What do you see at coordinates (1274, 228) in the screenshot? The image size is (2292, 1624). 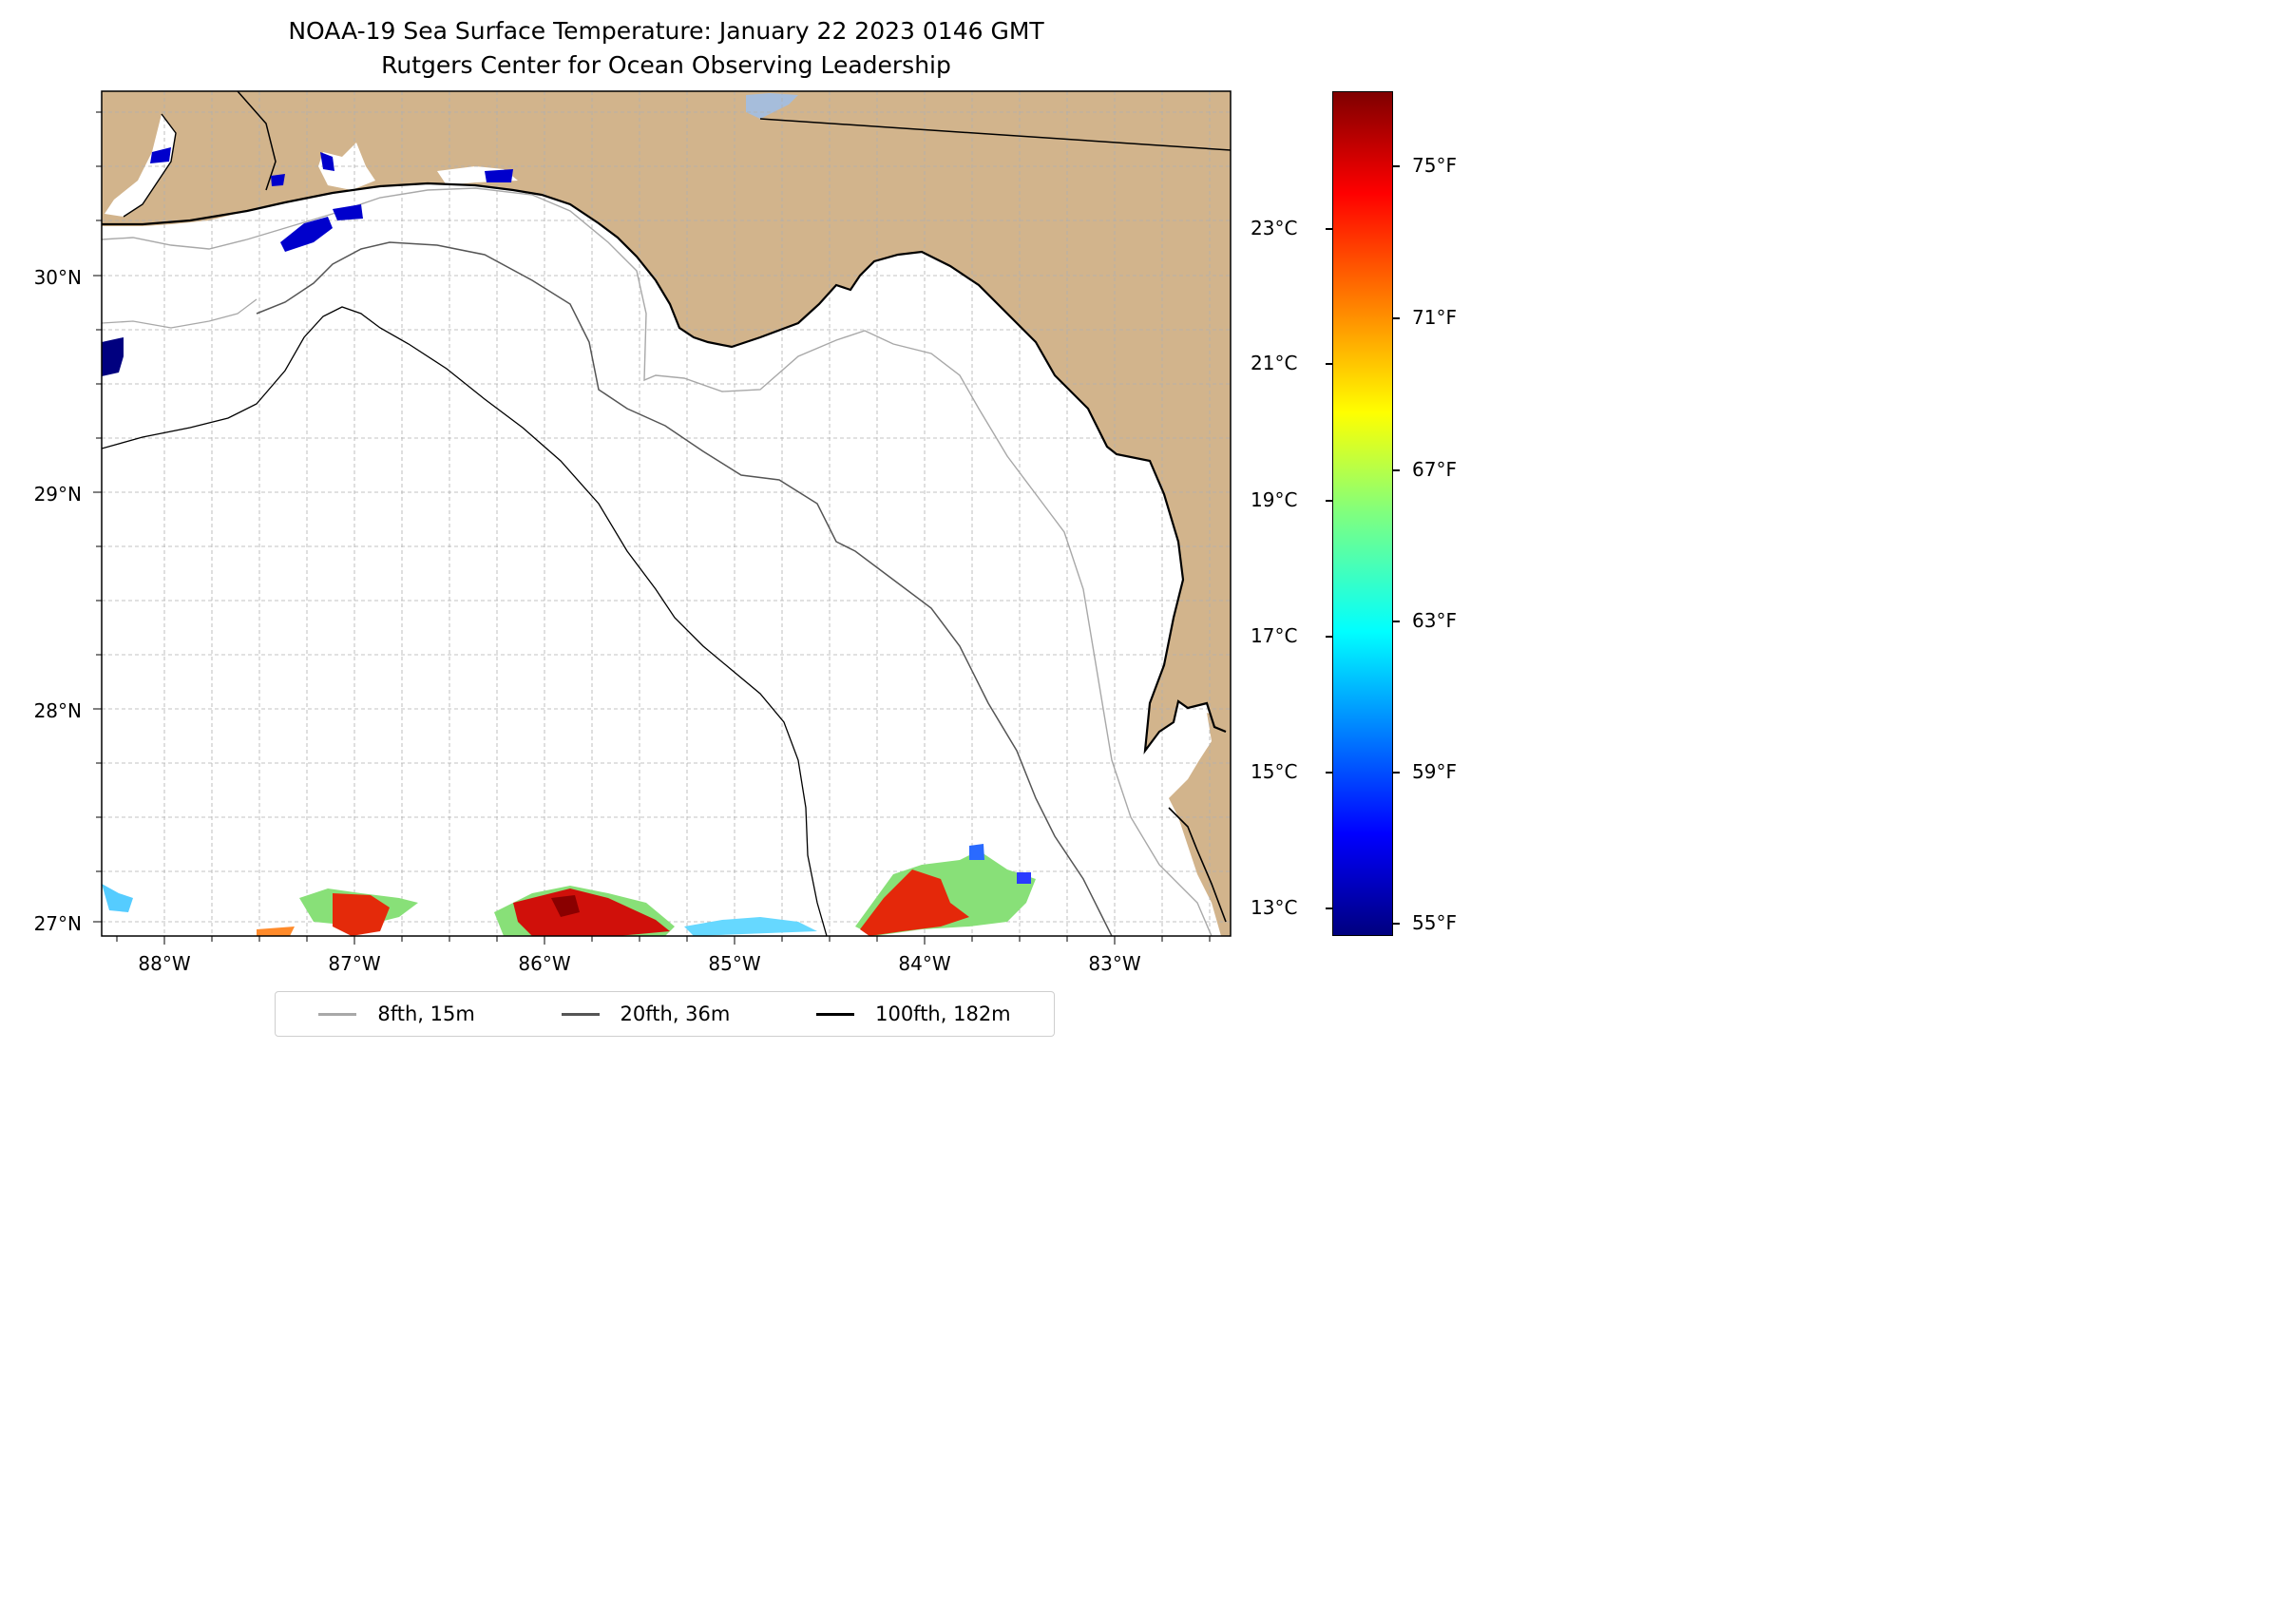 I see `colorbar-celsius-label: 23°C` at bounding box center [1274, 228].